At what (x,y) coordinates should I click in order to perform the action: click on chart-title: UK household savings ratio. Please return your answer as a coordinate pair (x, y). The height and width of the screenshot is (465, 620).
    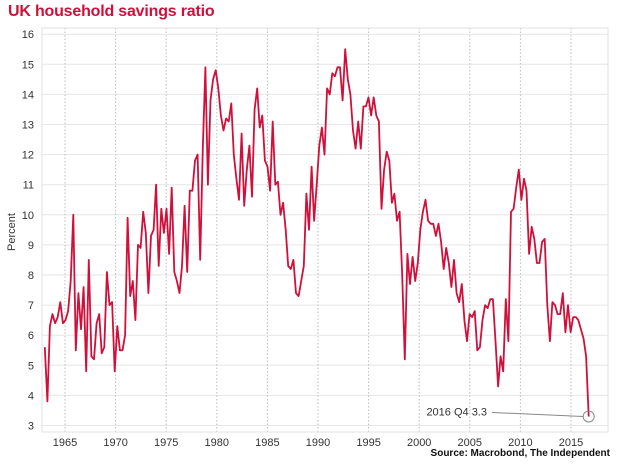
    Looking at the image, I should click on (111, 11).